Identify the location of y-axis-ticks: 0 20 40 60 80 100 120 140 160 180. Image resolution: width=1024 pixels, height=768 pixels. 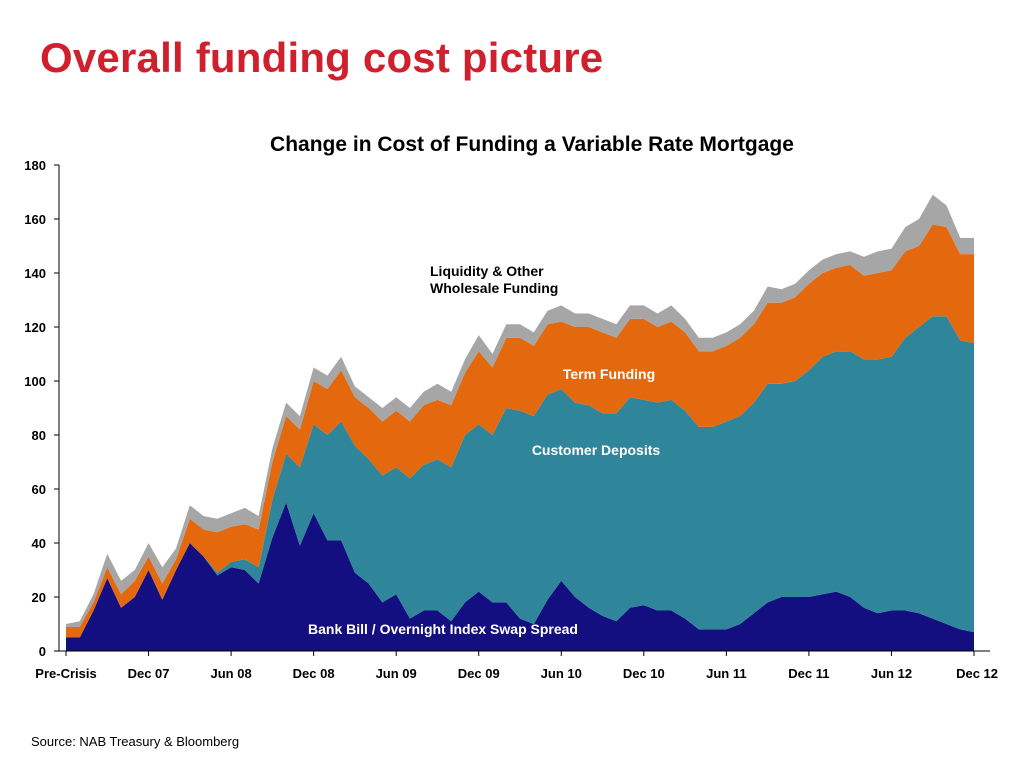
(41, 408).